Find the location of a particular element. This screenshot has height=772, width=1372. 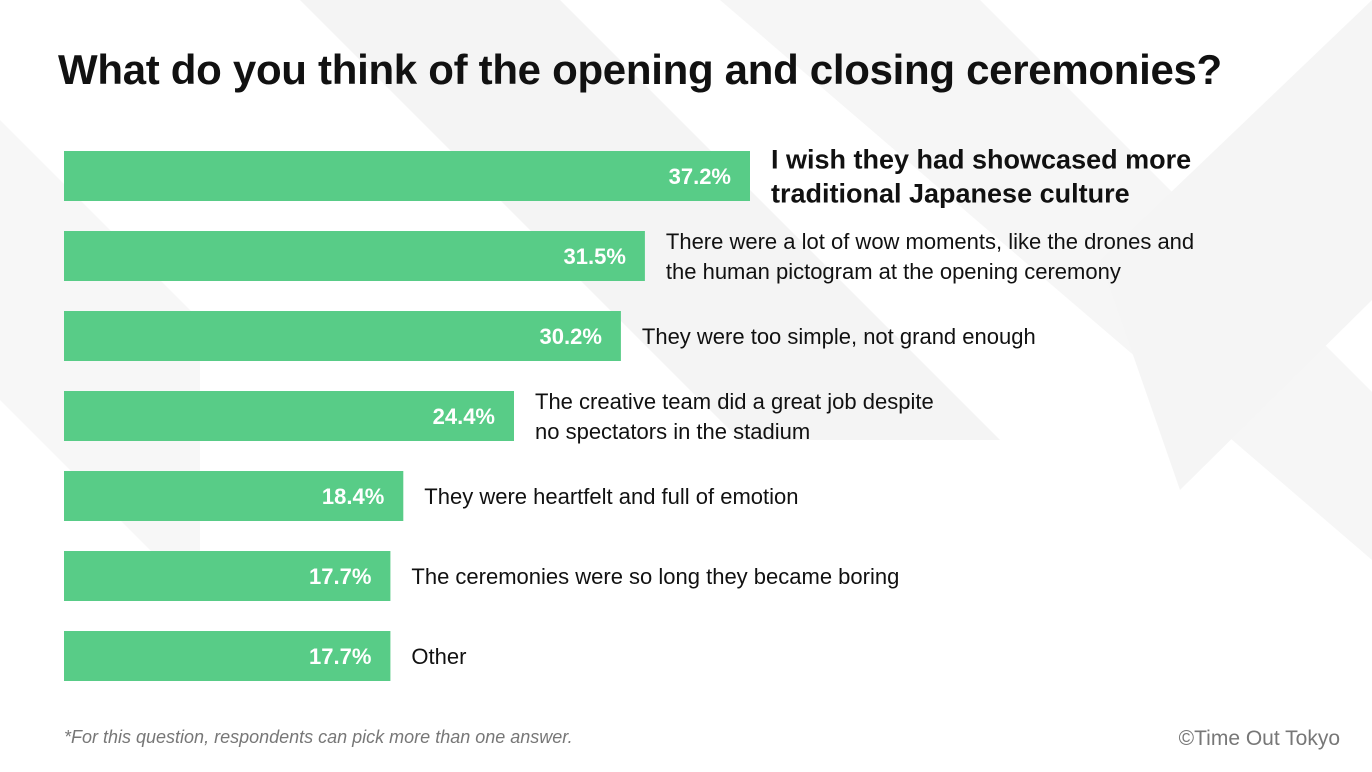

value-label-5: 17.7% is located at coordinates (340, 576).